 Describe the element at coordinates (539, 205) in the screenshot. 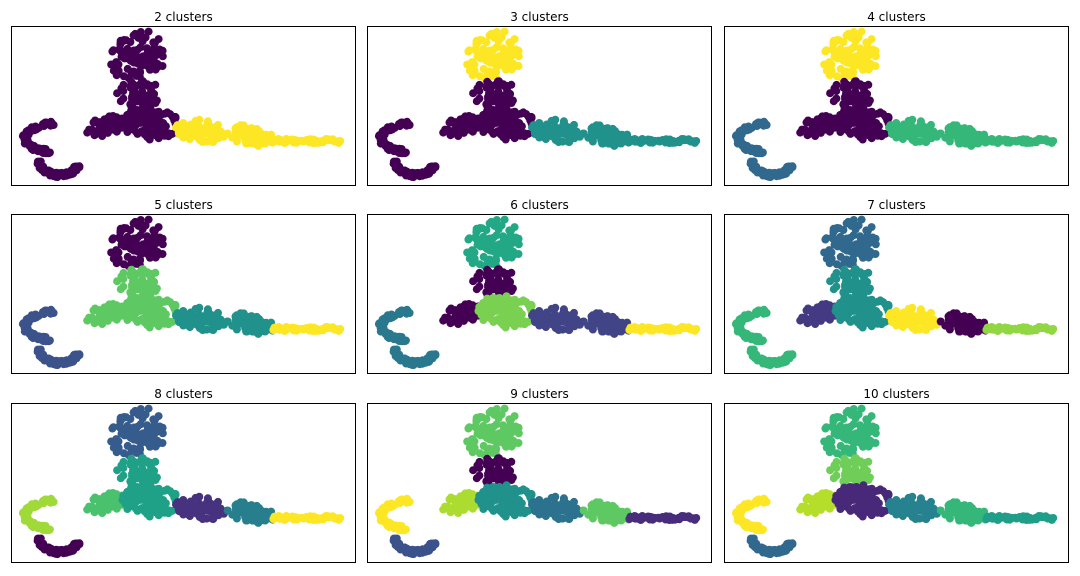

I see `panel-title: 6 clusters` at that location.